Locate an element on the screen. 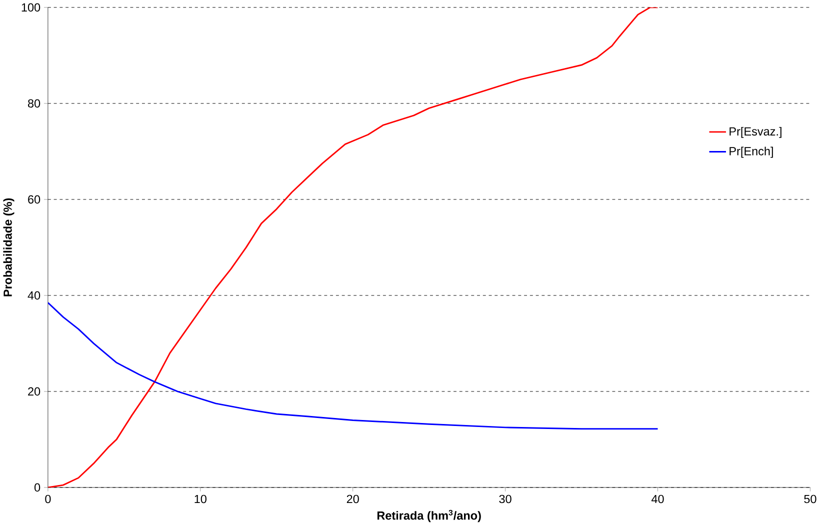 The height and width of the screenshot is (525, 820). x-tick-label: 40 is located at coordinates (657, 498).